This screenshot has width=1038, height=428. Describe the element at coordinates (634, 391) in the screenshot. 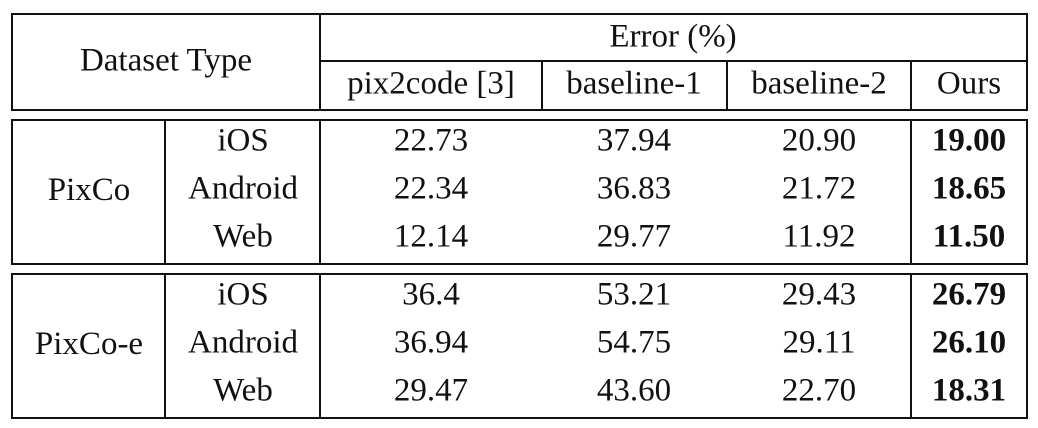

I see `cell: 43.60` at that location.